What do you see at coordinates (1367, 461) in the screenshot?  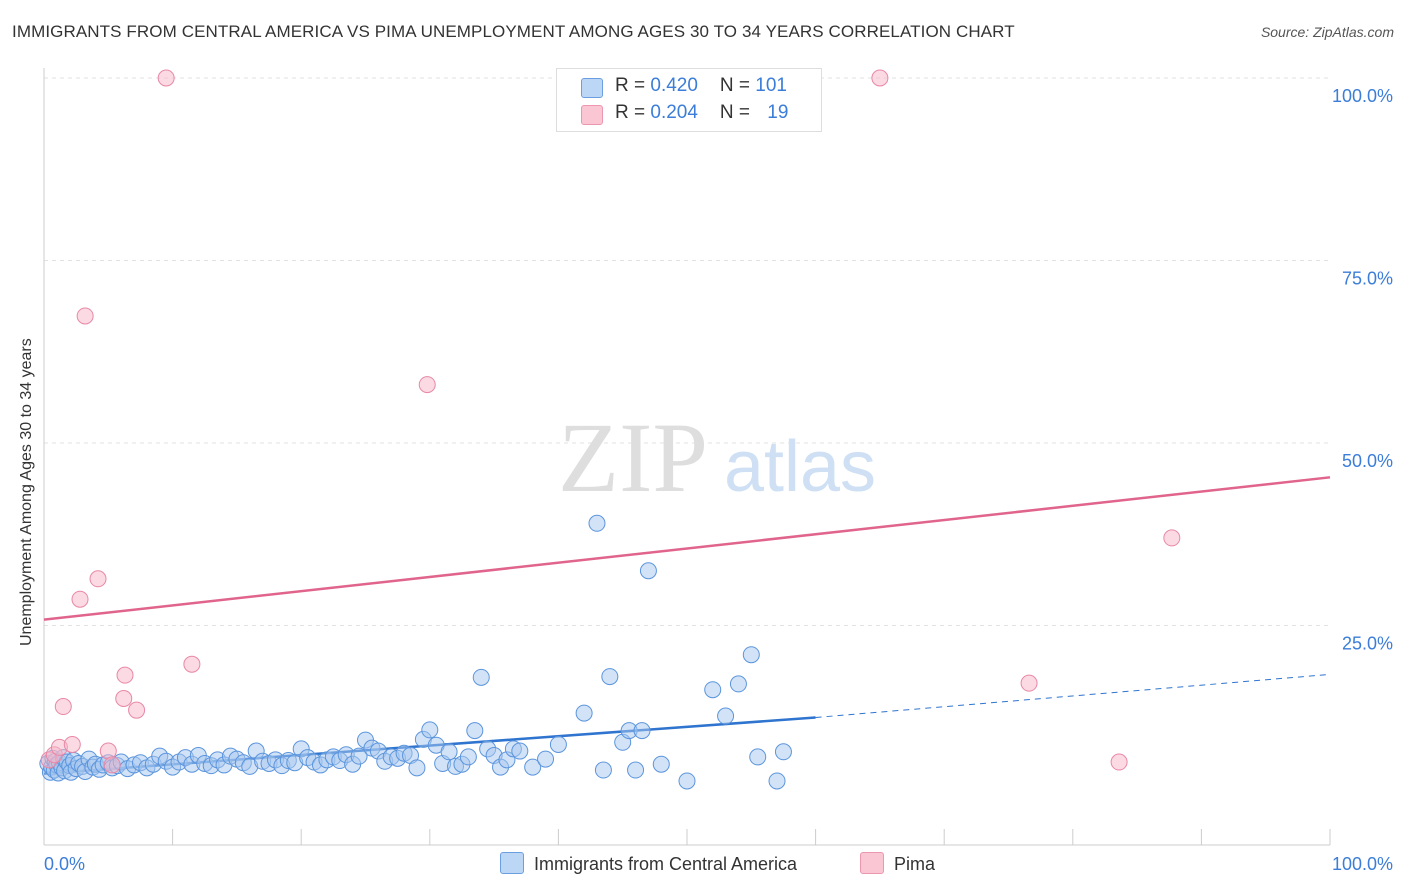 I see `y-tick-label: 50.0%` at bounding box center [1367, 461].